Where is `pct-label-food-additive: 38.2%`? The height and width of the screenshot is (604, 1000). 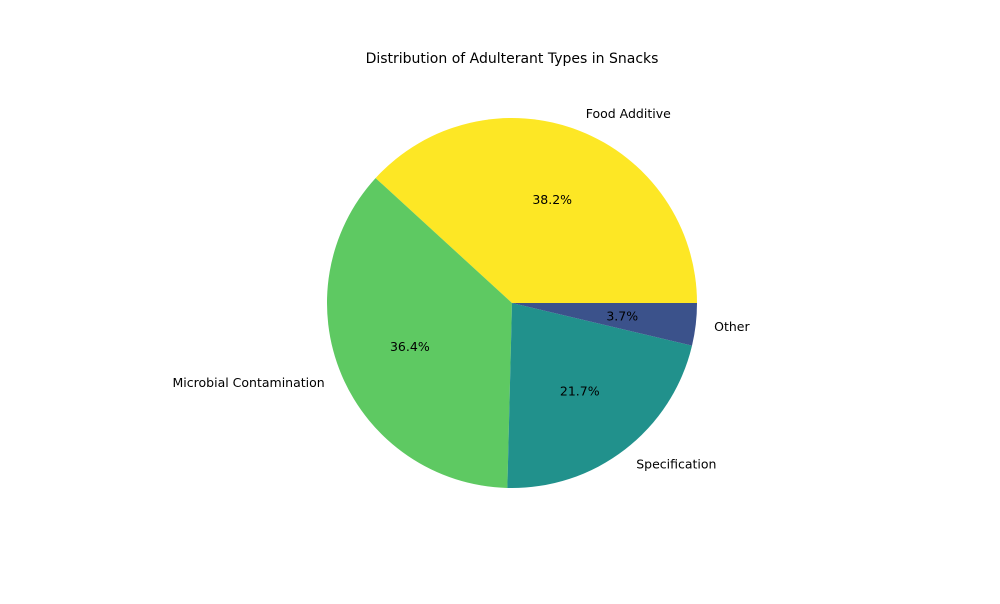
pct-label-food-additive: 38.2% is located at coordinates (552, 199).